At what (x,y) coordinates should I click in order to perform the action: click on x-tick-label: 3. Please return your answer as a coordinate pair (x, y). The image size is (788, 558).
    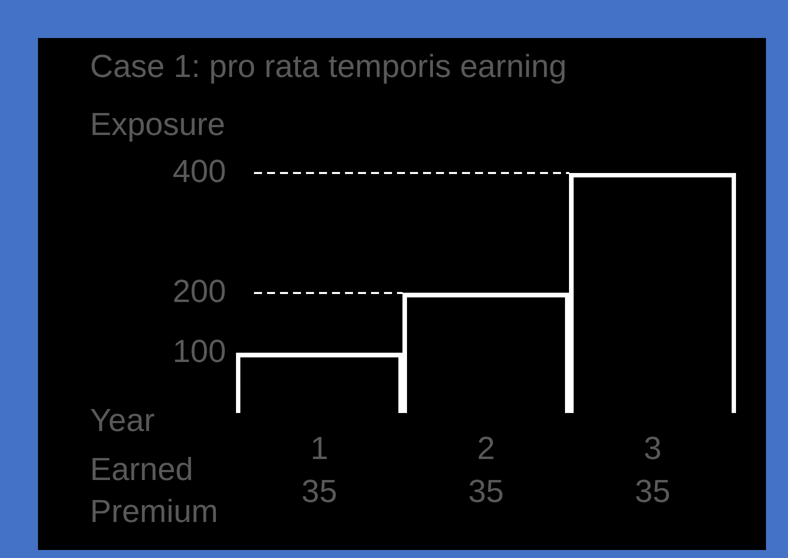
    Looking at the image, I should click on (653, 448).